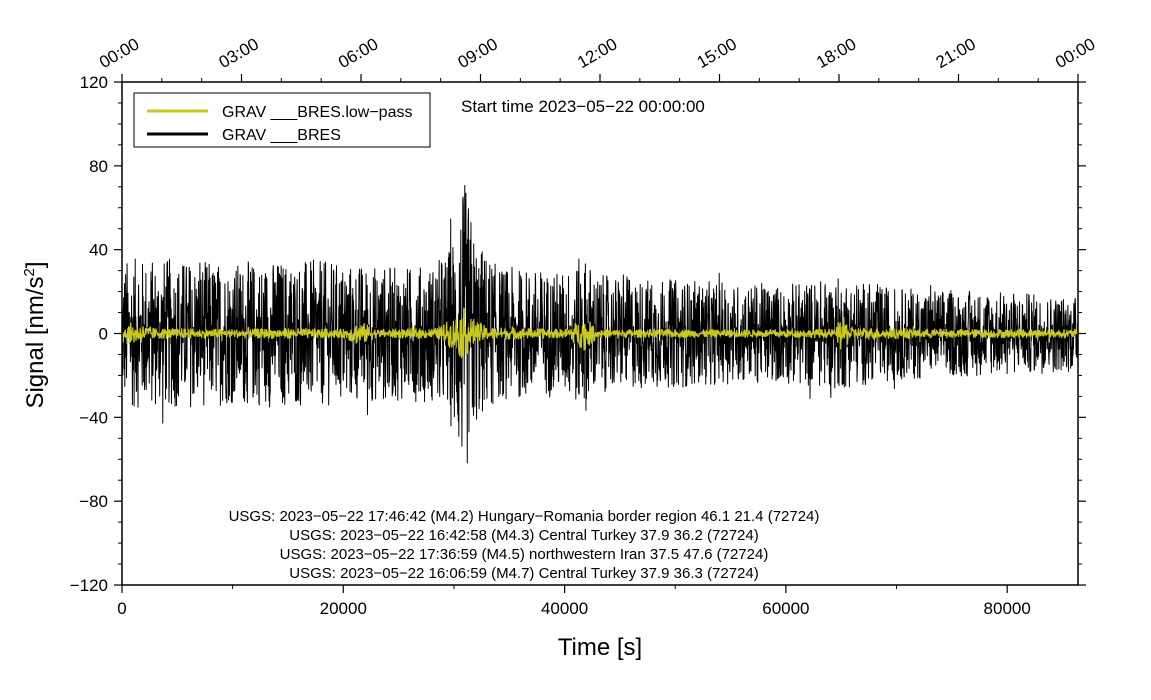  I want to click on x-tick-label: 0, so click(121, 608).